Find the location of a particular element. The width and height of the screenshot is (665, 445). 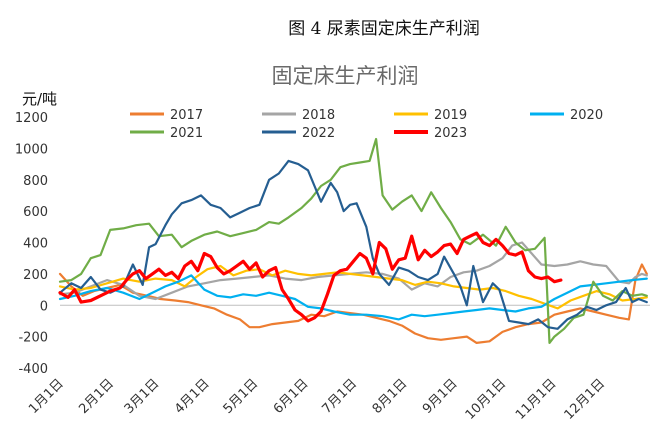

series-line-2019 is located at coordinates (353, 287).